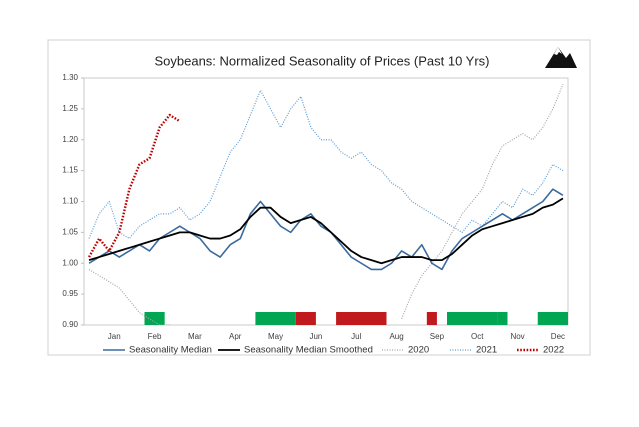 The image size is (639, 427). Describe the element at coordinates (308, 350) in the screenshot. I see `legend-label: Seasonality Median Smoothed` at that location.